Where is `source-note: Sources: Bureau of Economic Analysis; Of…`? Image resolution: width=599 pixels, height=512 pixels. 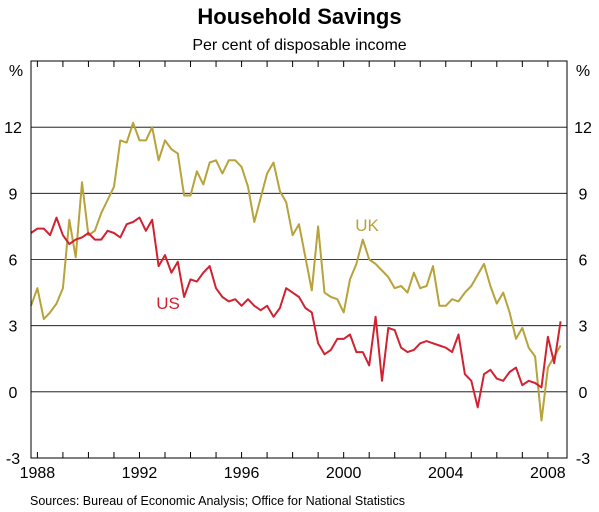
source-note: Sources: Bureau of Economic Analysis; Of… is located at coordinates (217, 501).